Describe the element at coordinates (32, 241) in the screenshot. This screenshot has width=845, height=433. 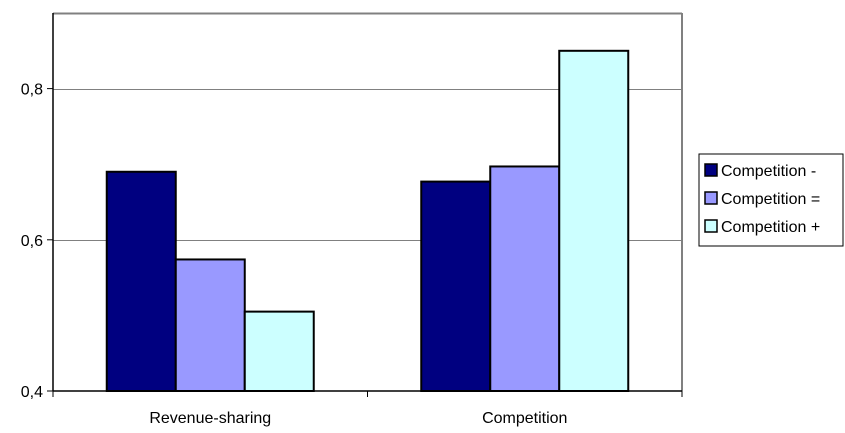
I see `y-tick-label: 0,6` at that location.